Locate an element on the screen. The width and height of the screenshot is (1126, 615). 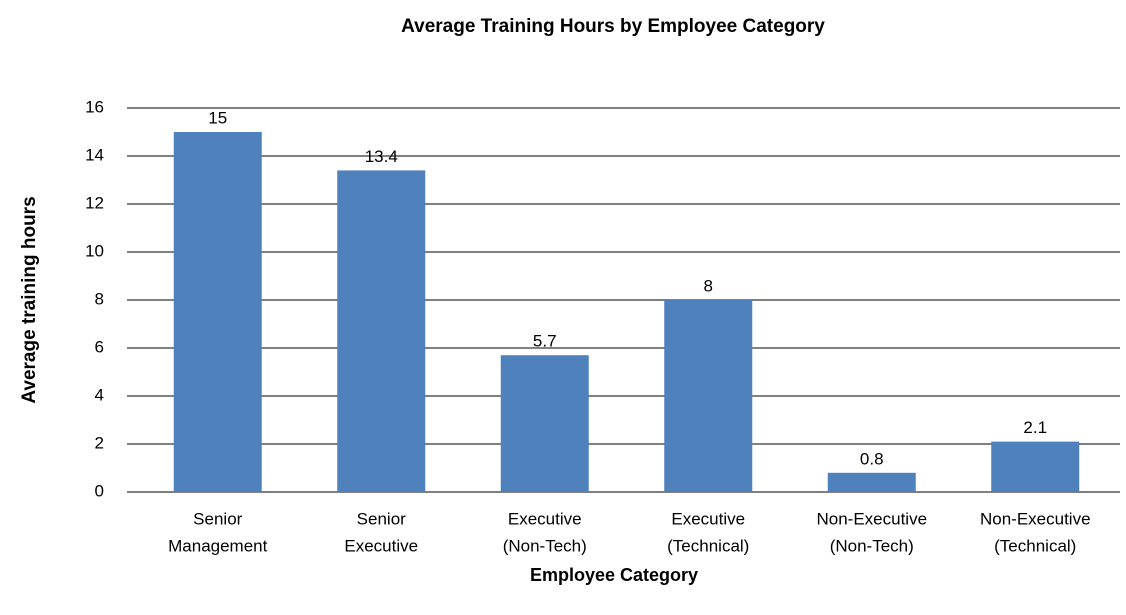
data-label: 13.4 is located at coordinates (381, 156).